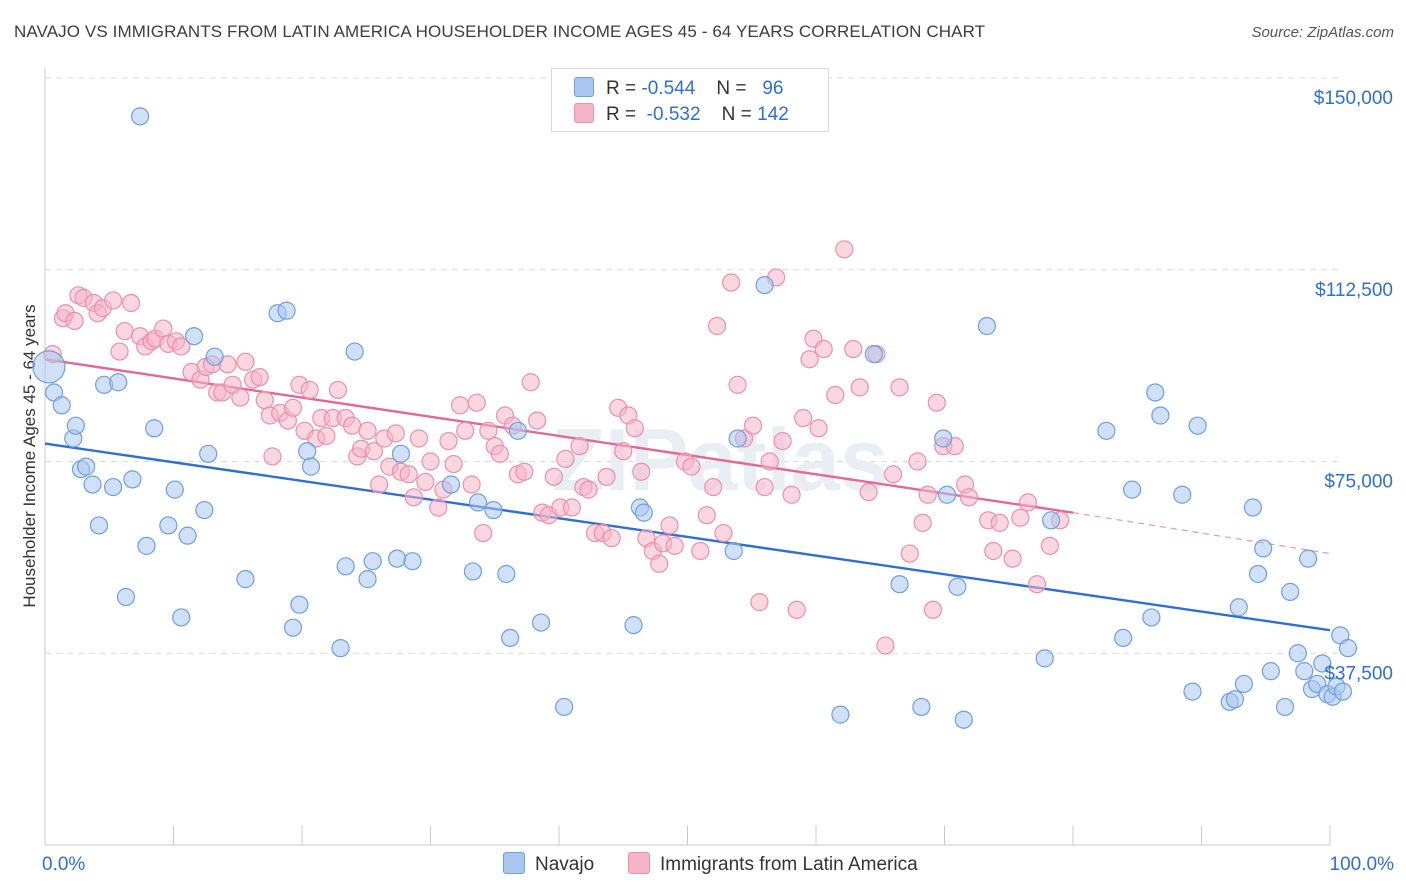 The width and height of the screenshot is (1406, 892). I want to click on x-tick-label-0: 0.0%, so click(63, 864).